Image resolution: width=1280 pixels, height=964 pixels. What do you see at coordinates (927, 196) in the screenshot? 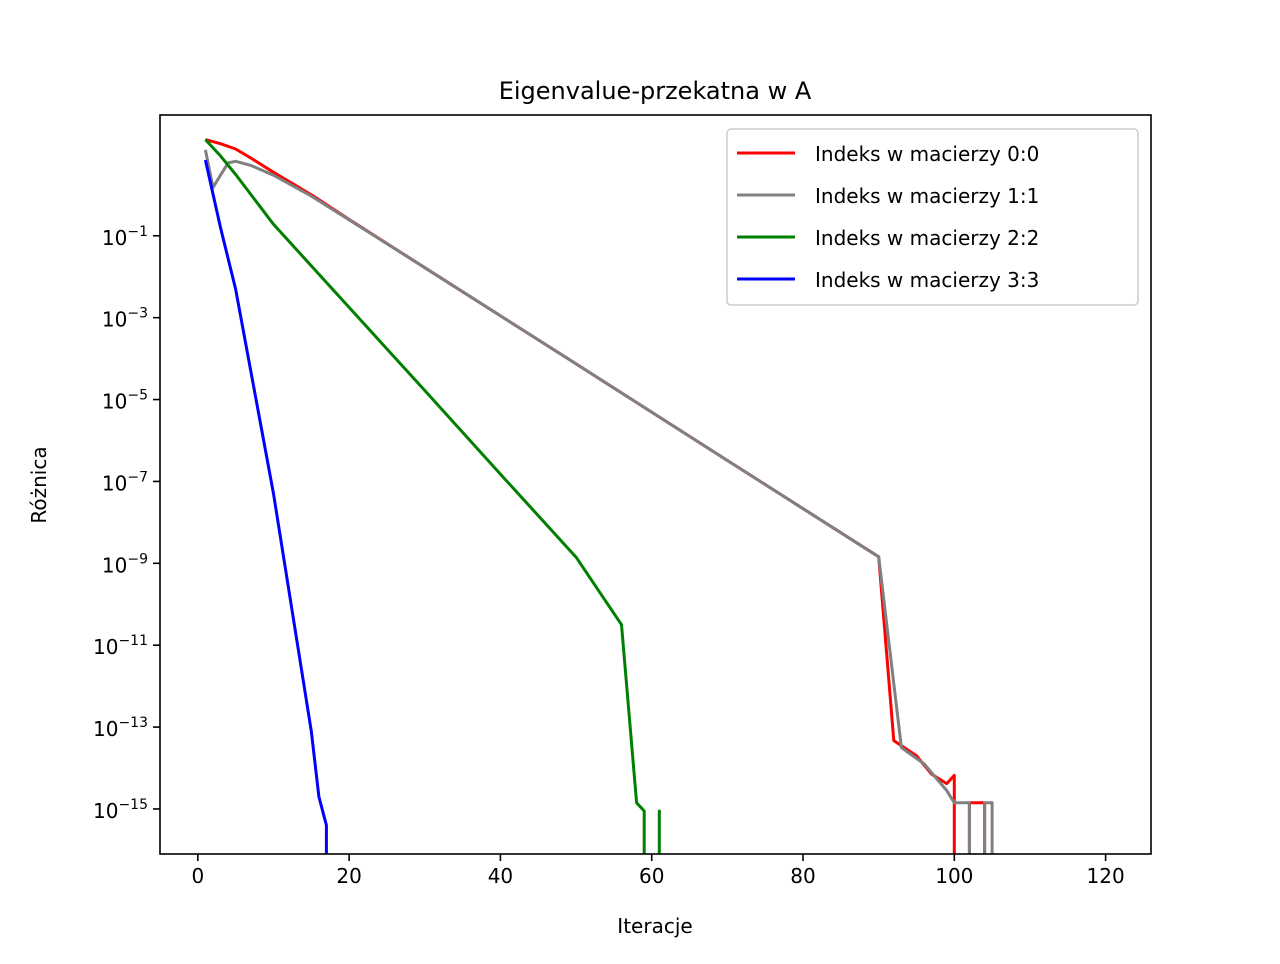
I see `legend-label-1: Indeks w macierzy 1:1` at bounding box center [927, 196].